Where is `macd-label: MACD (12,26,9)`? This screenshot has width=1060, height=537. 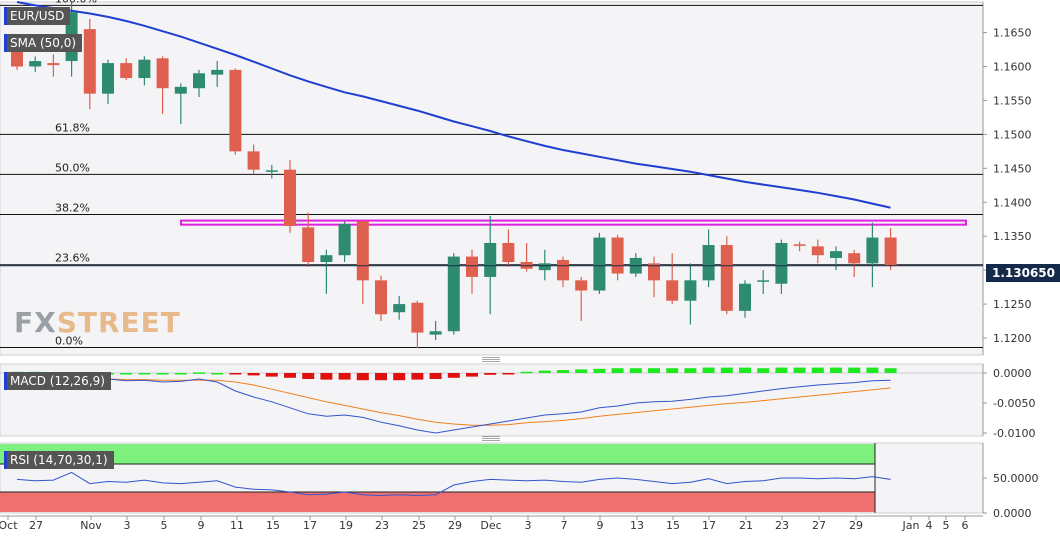
macd-label: MACD (12,26,9) is located at coordinates (57, 381).